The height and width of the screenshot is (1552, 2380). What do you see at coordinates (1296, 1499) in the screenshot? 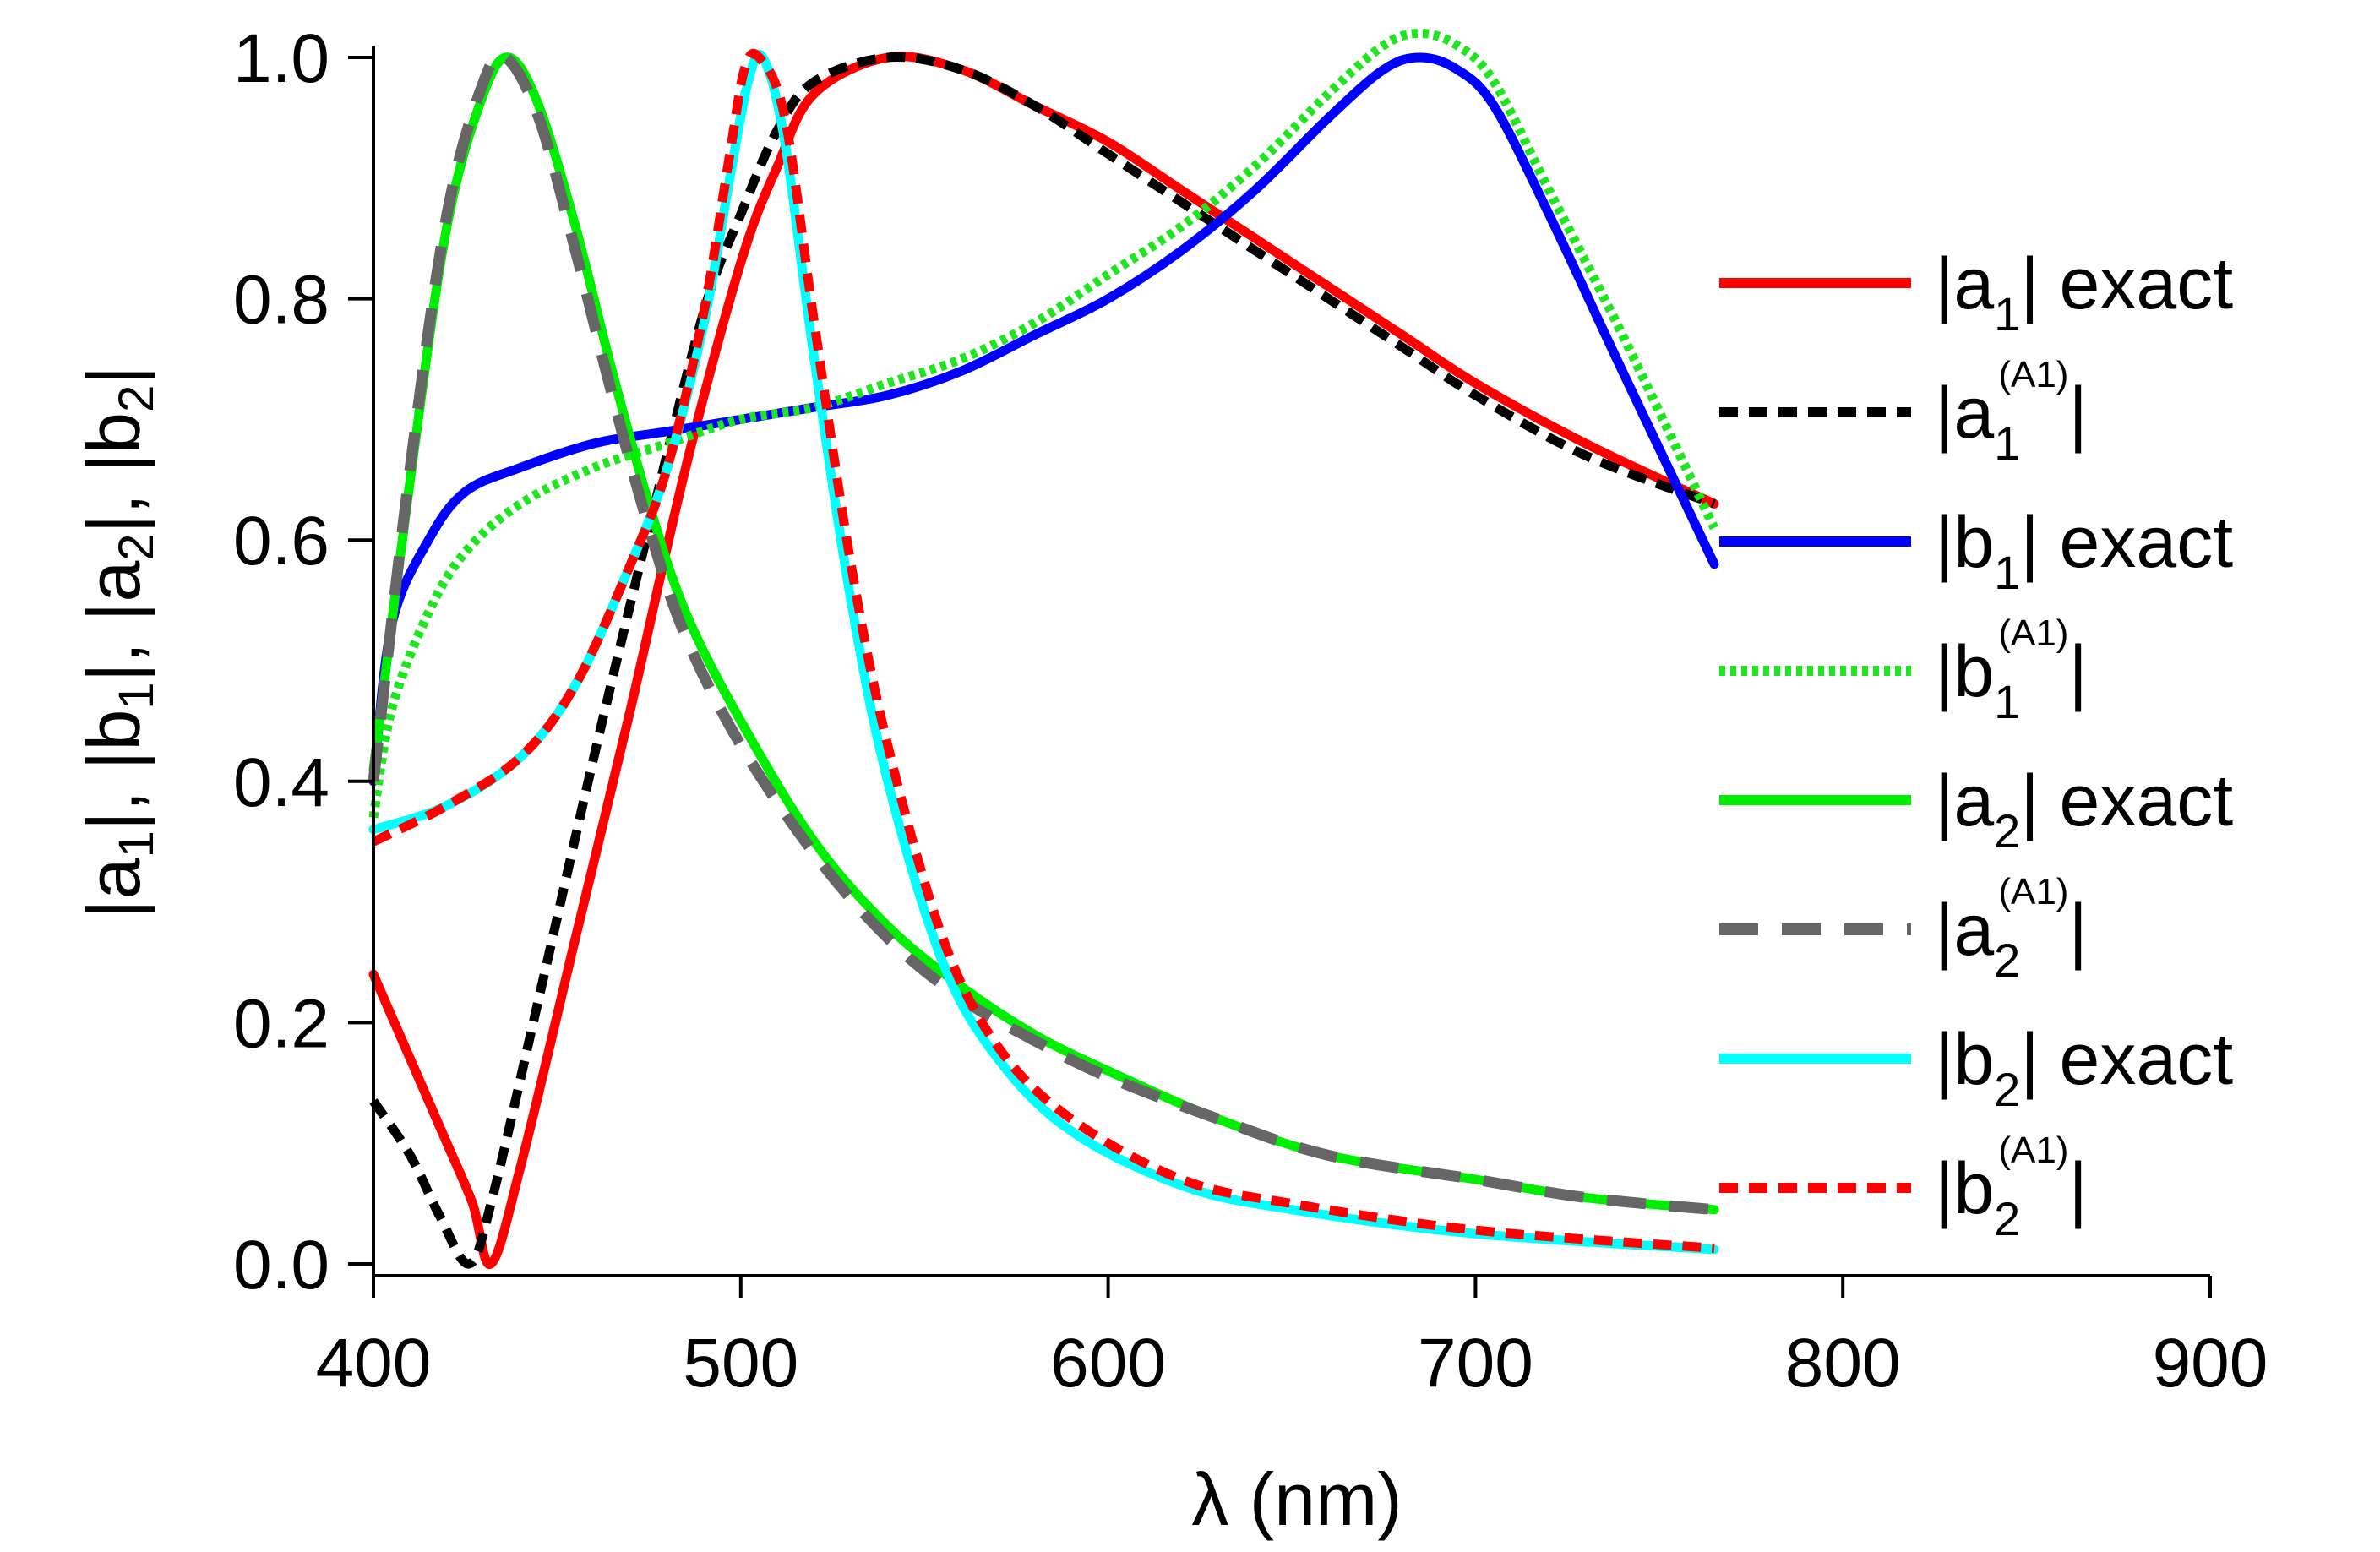
I see `x-axis-title: λ (nm)` at bounding box center [1296, 1499].